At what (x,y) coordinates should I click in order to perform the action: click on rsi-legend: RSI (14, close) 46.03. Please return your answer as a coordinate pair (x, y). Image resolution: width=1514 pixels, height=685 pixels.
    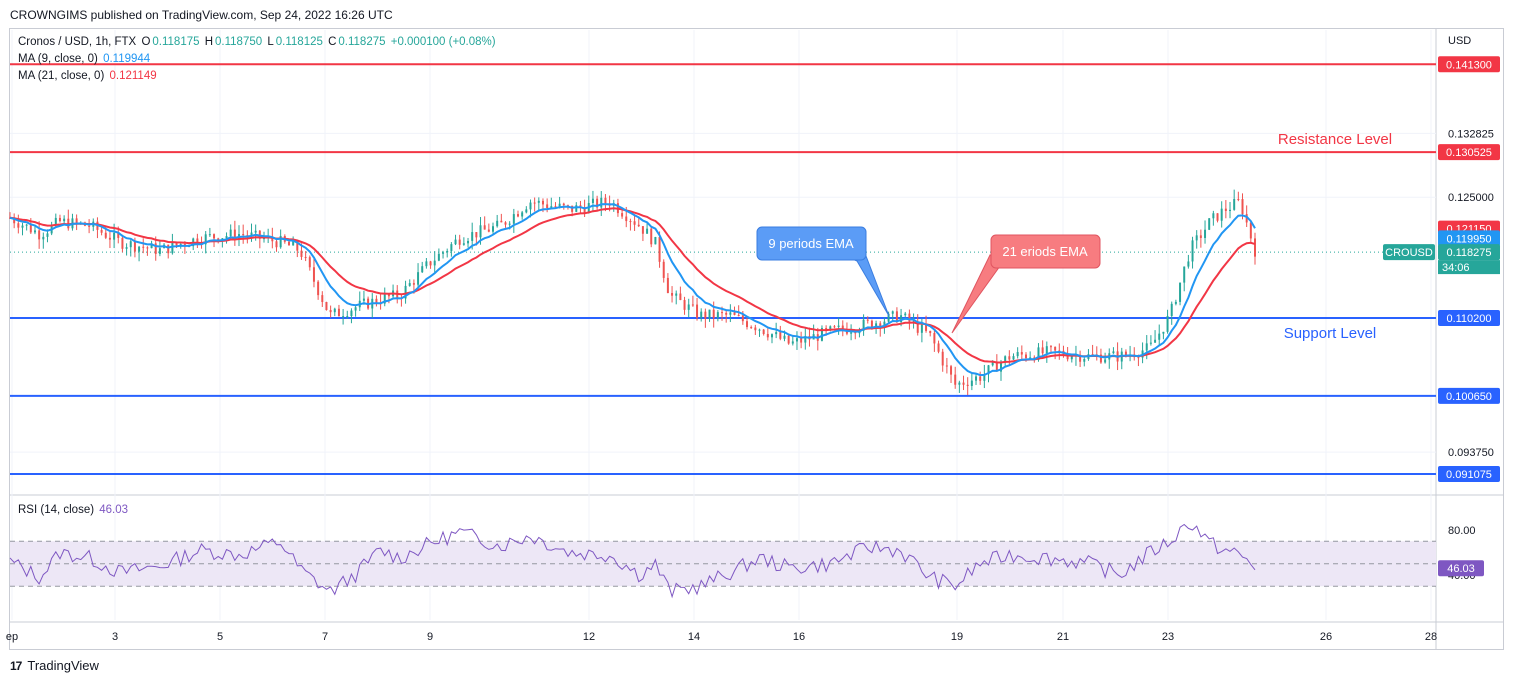
    Looking at the image, I should click on (74, 510).